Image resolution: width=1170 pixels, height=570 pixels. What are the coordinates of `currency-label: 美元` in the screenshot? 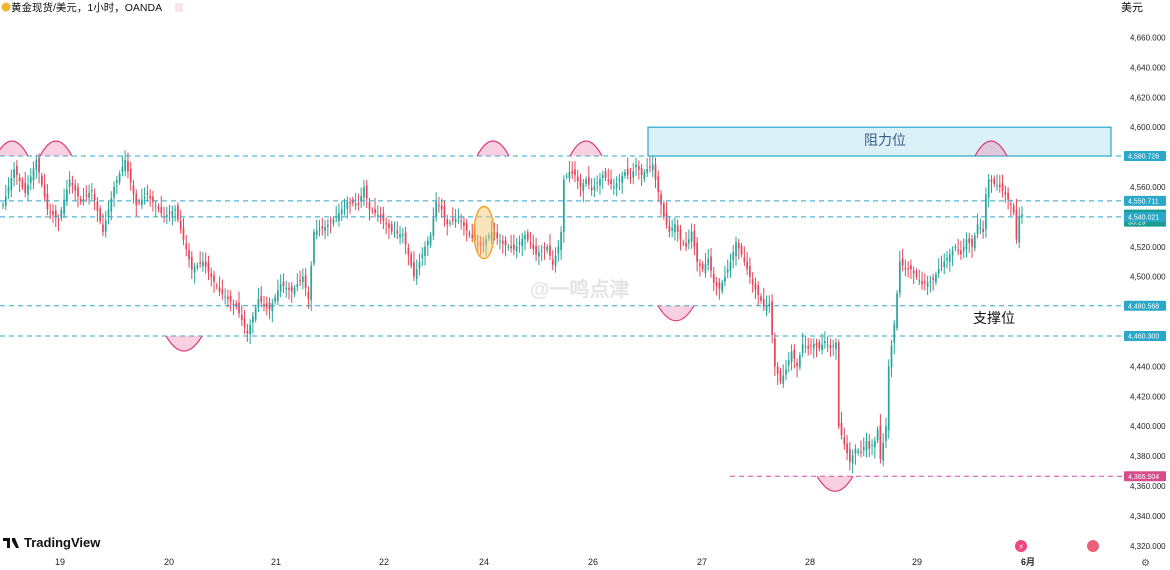 It's located at (1132, 7).